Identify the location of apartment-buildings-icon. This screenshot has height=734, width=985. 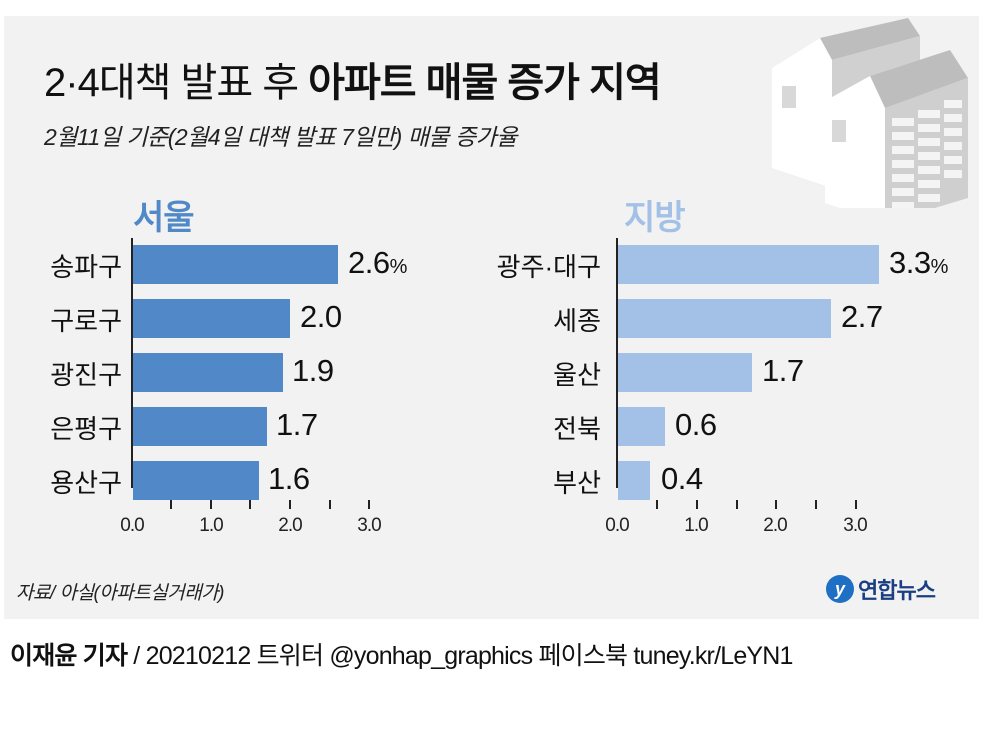
(870, 113).